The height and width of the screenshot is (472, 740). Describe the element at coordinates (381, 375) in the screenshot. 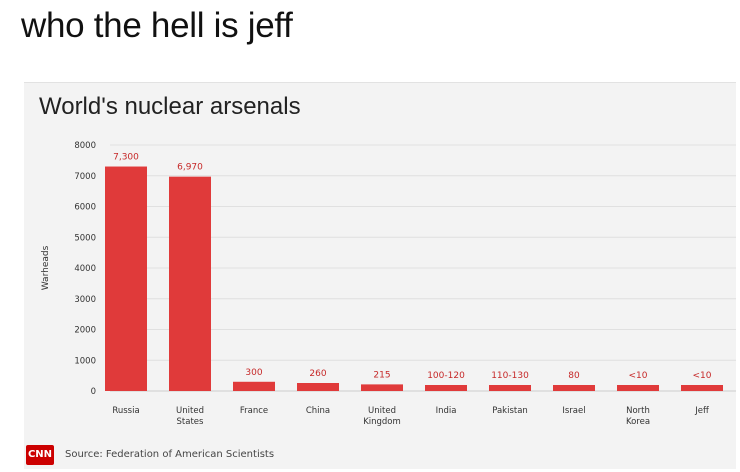

I see `data-label: 215` at that location.